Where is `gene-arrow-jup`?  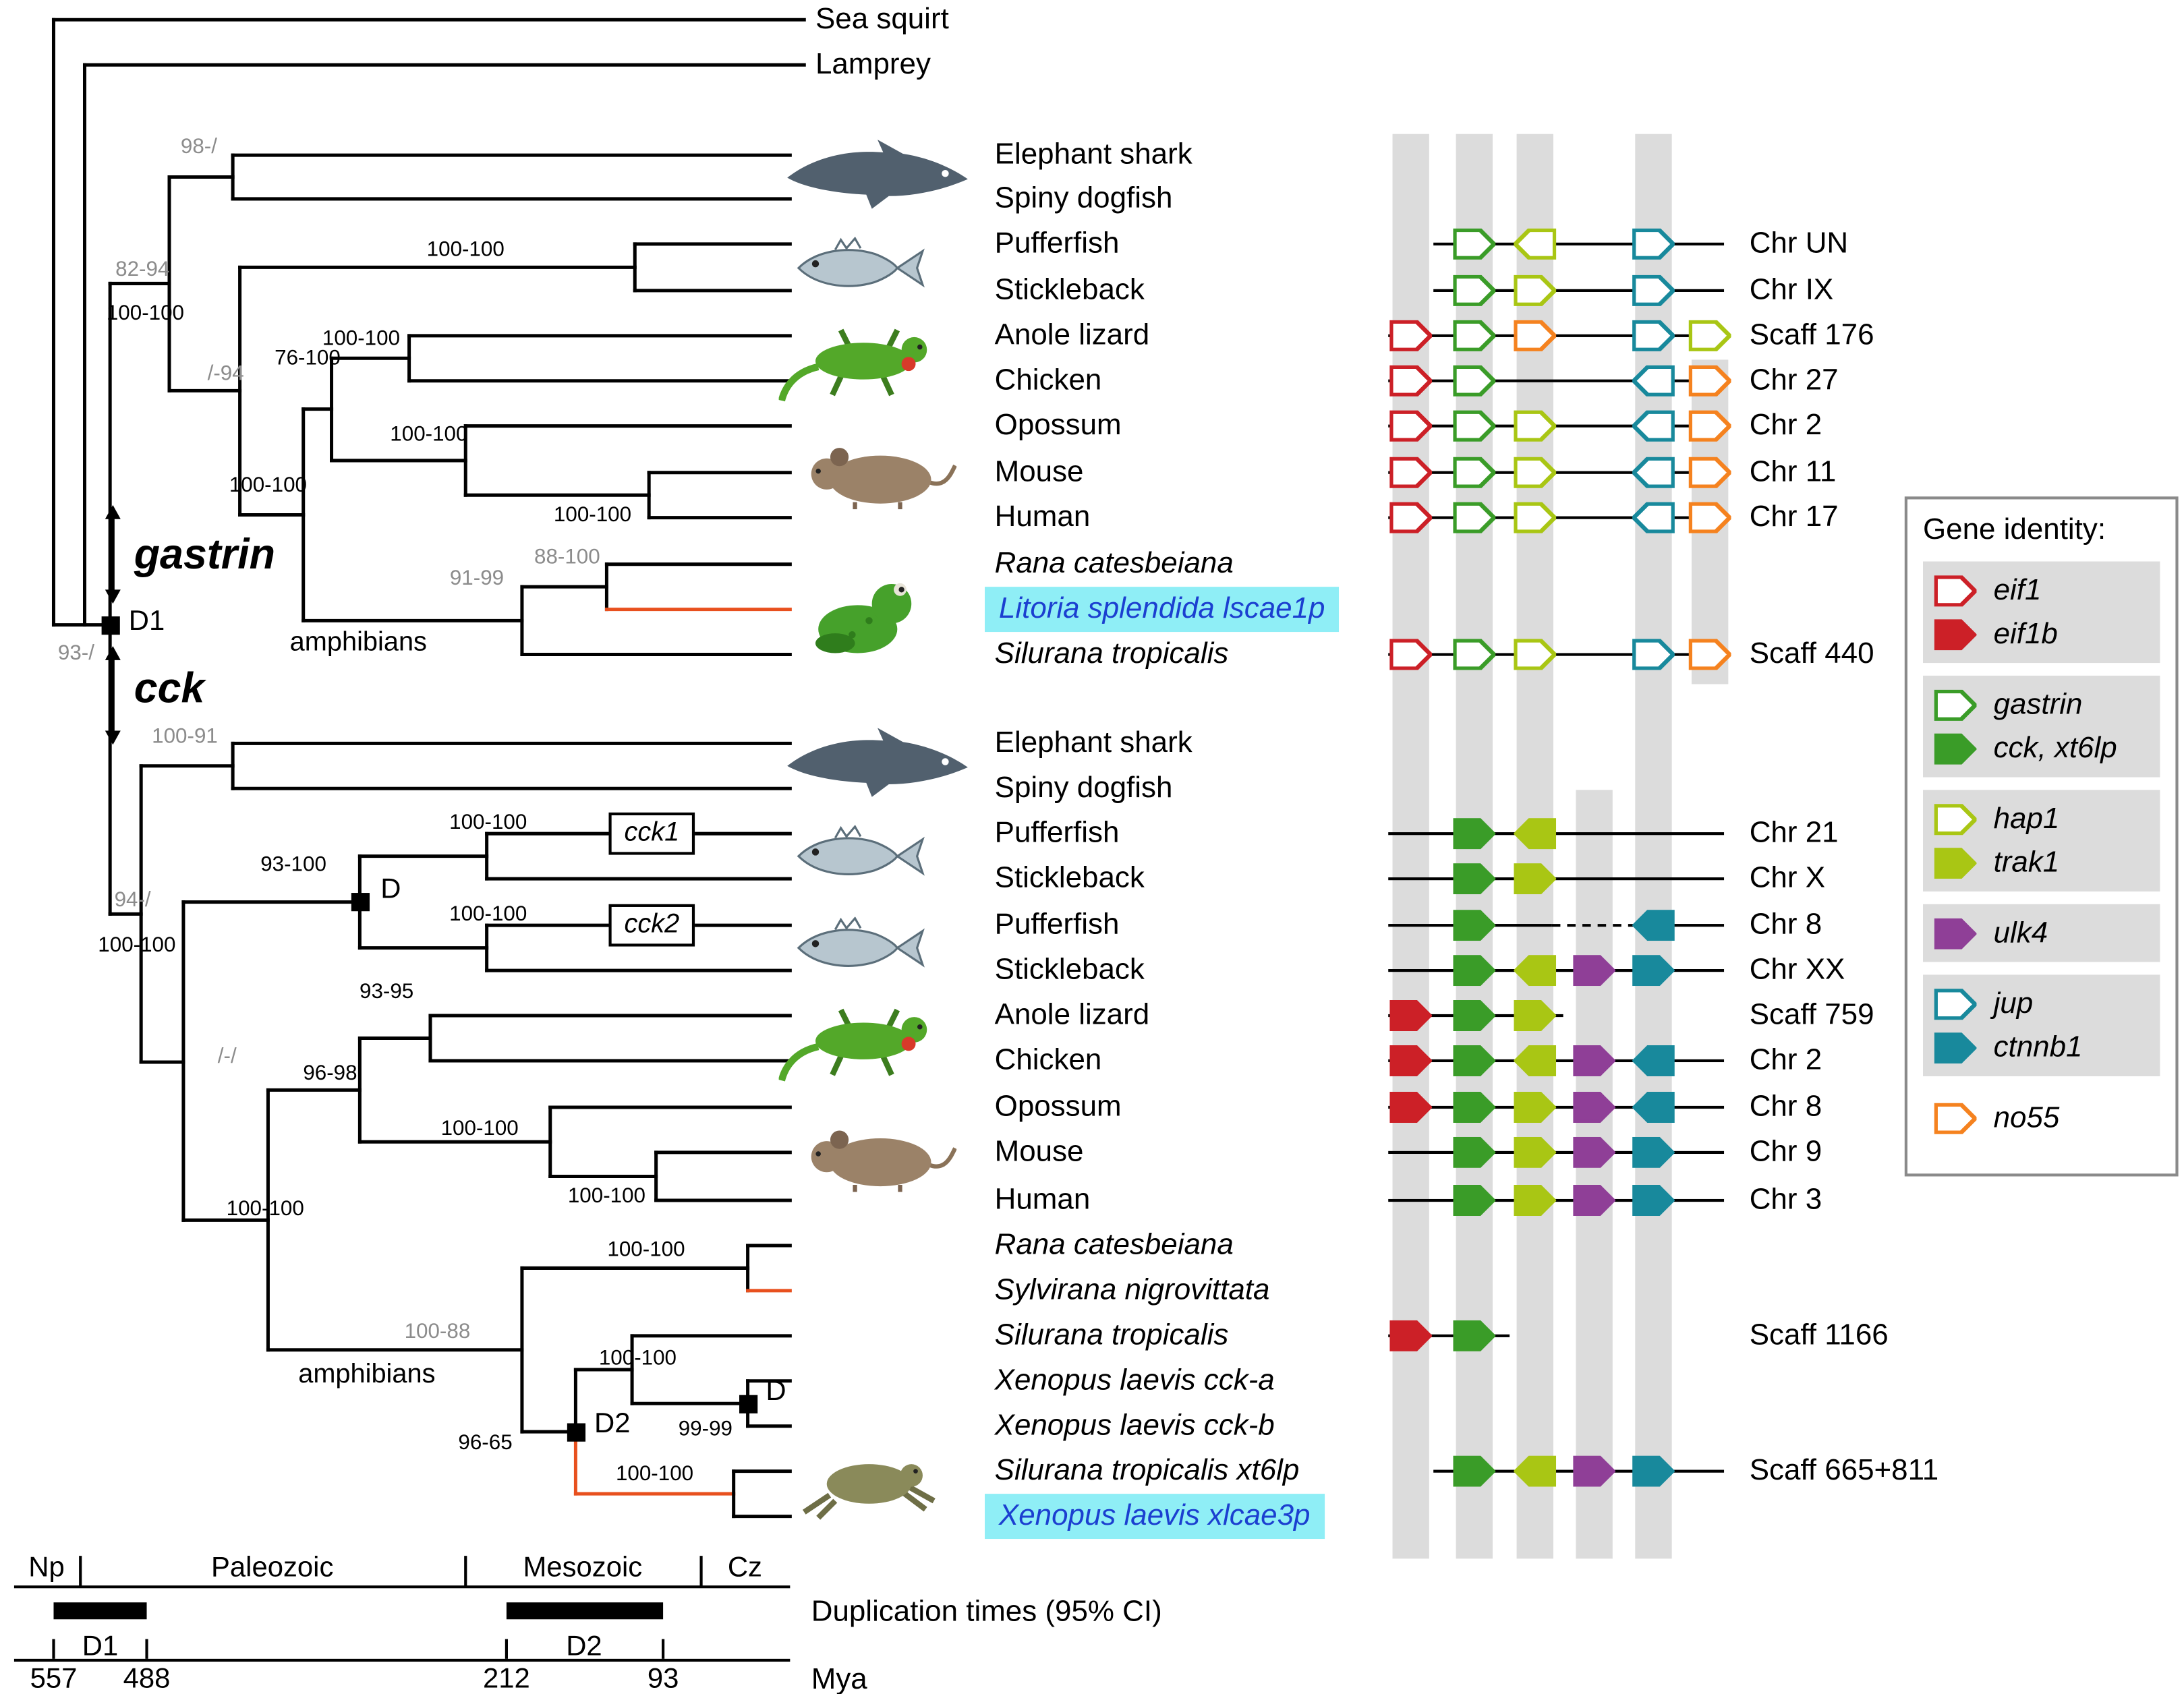
gene-arrow-jup is located at coordinates (1652, 381).